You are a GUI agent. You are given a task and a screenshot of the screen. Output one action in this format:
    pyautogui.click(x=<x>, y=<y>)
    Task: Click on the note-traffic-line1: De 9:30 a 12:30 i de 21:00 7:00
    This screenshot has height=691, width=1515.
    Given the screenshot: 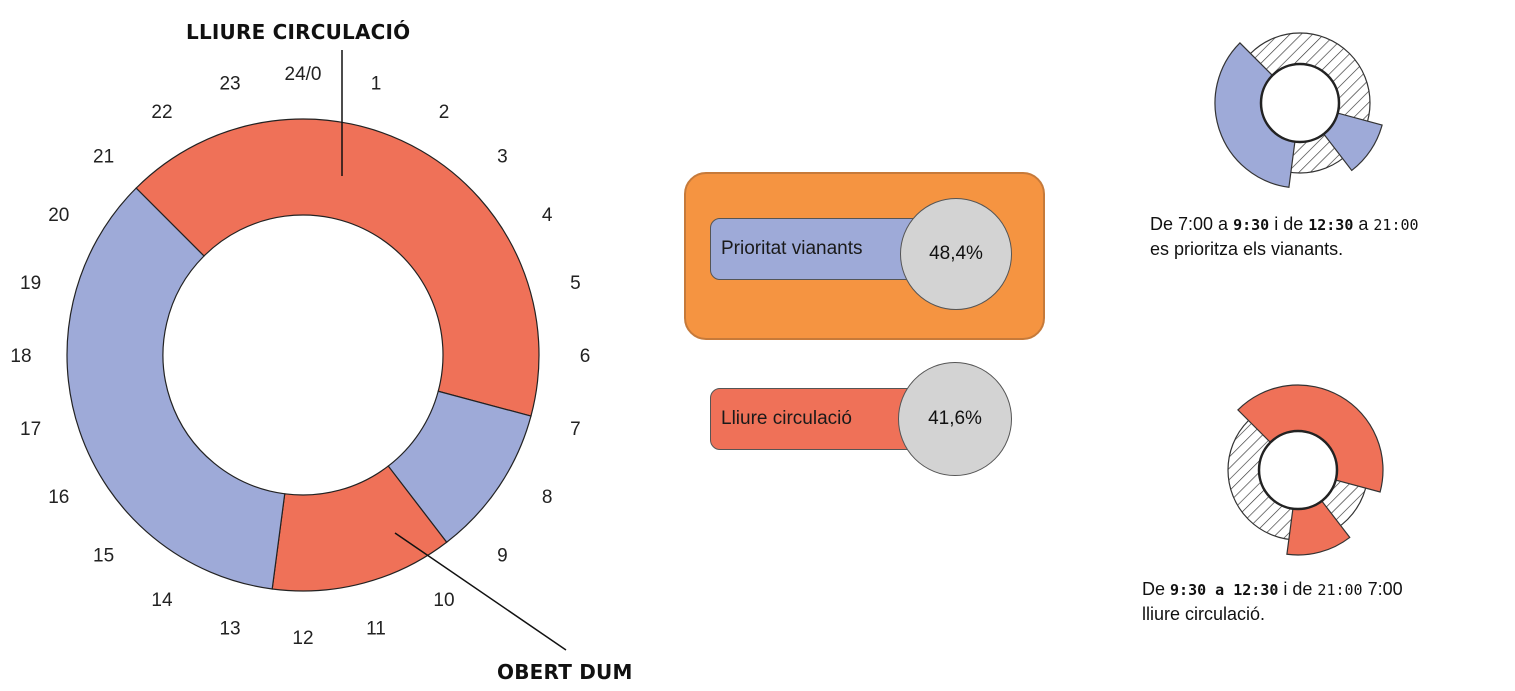 What is the action you would take?
    pyautogui.click(x=1272, y=589)
    